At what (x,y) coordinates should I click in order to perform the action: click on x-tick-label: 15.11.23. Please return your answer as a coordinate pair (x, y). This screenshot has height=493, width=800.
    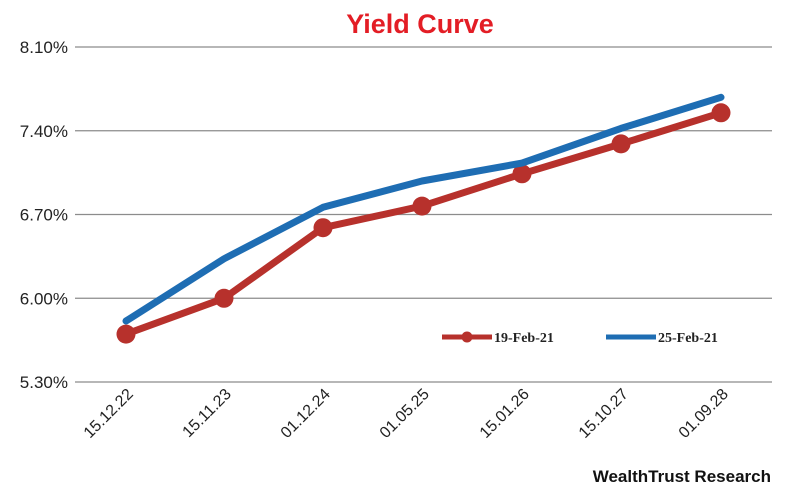
    Looking at the image, I should click on (207, 413).